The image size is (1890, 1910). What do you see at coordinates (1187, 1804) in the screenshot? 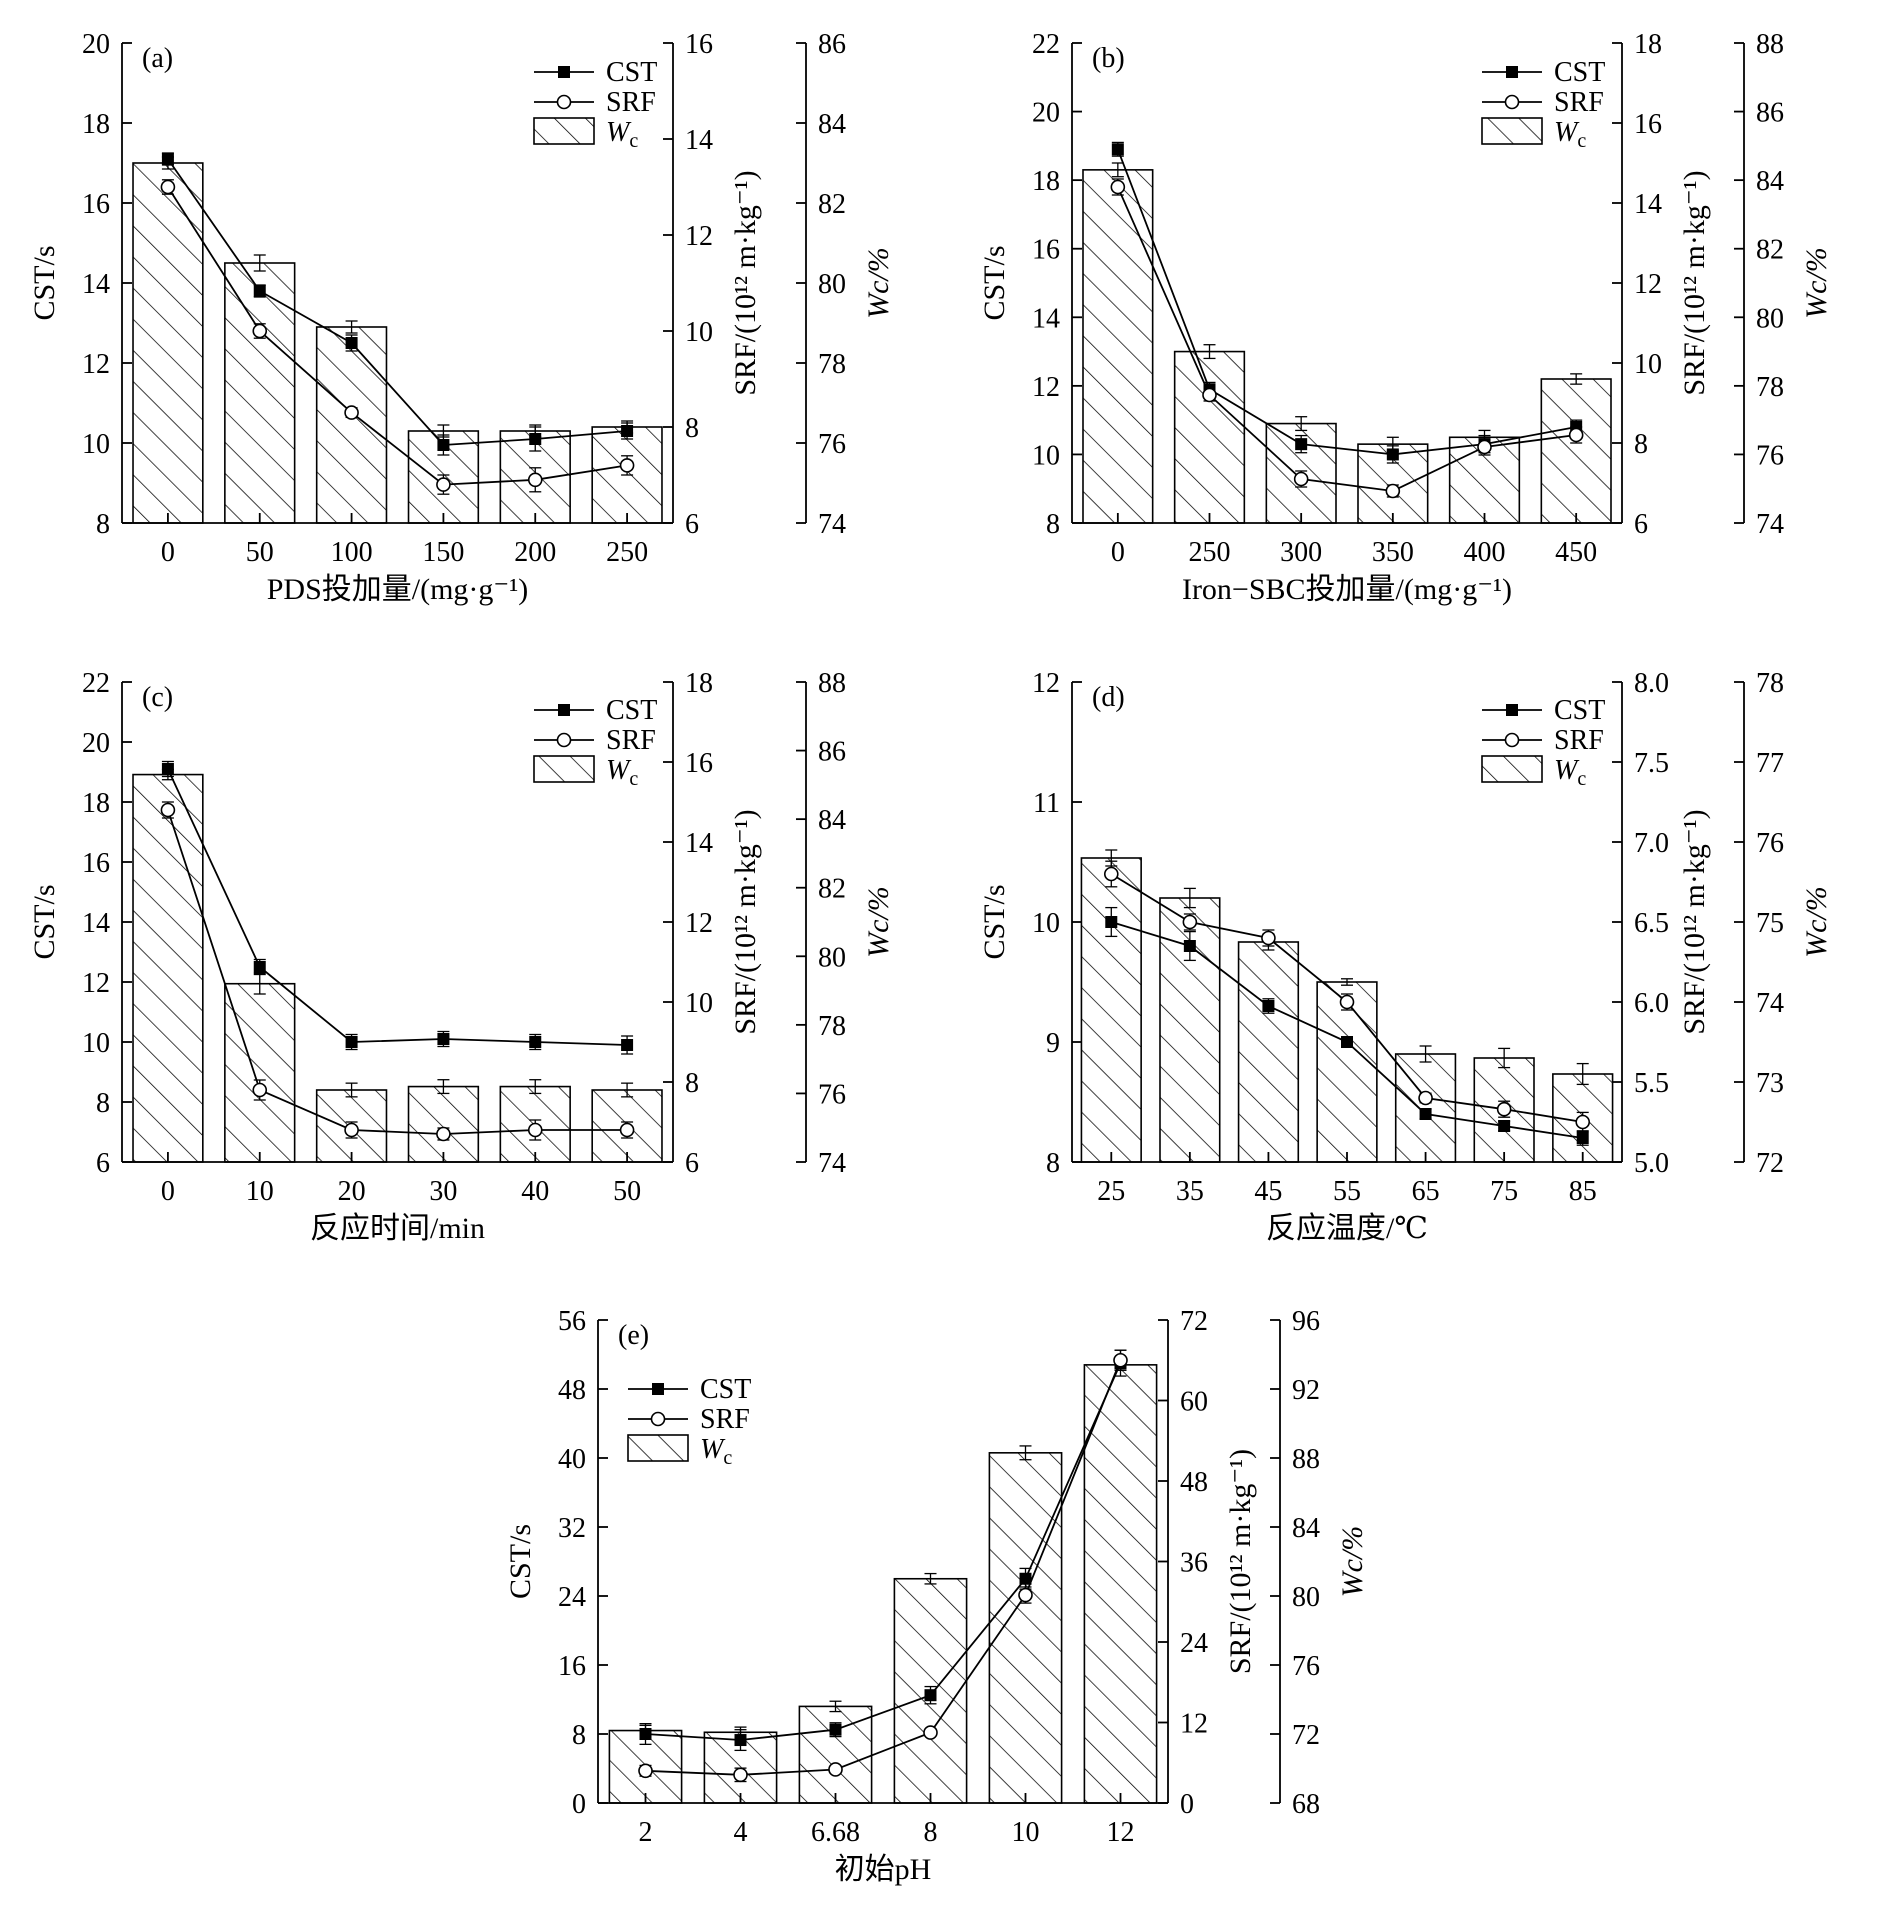
I see `srf-tick-label: 0` at bounding box center [1187, 1804].